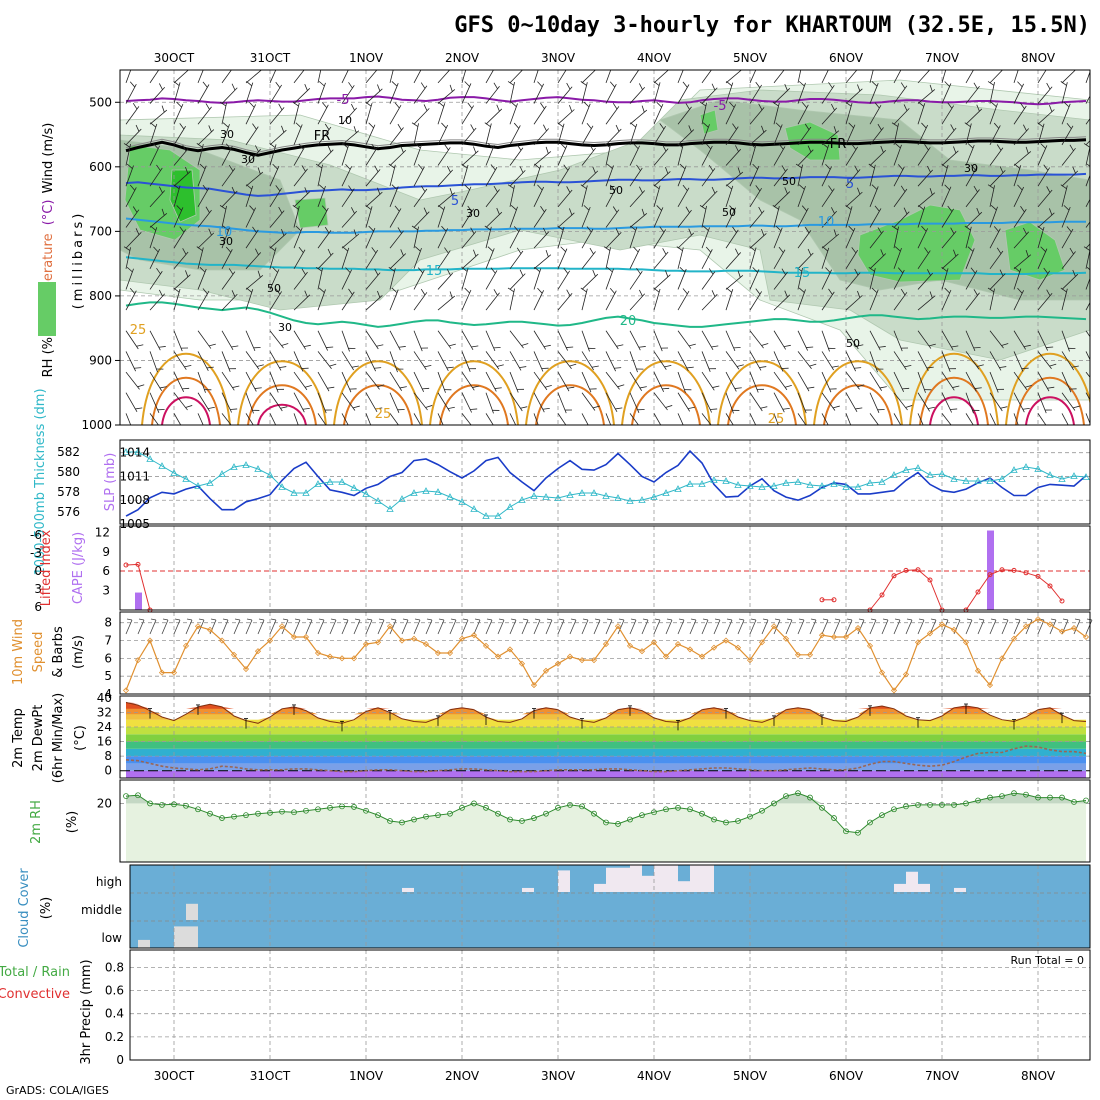  I want to click on wind-tick: 7, so click(108, 641).